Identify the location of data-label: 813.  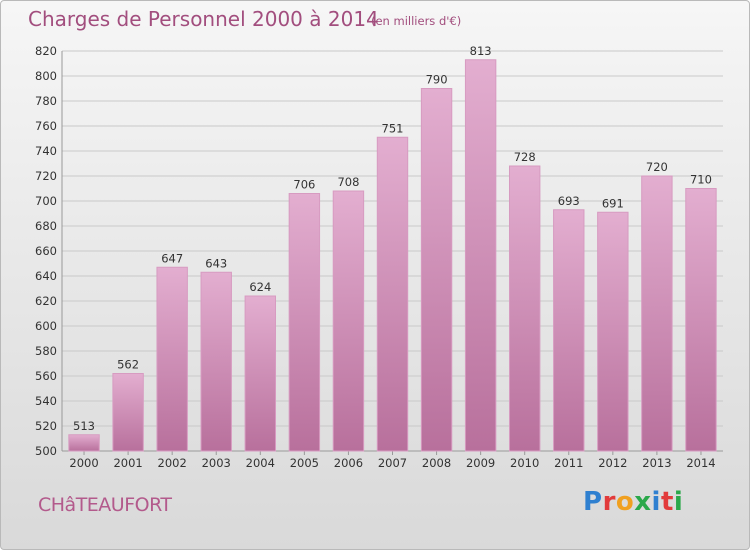
(481, 51).